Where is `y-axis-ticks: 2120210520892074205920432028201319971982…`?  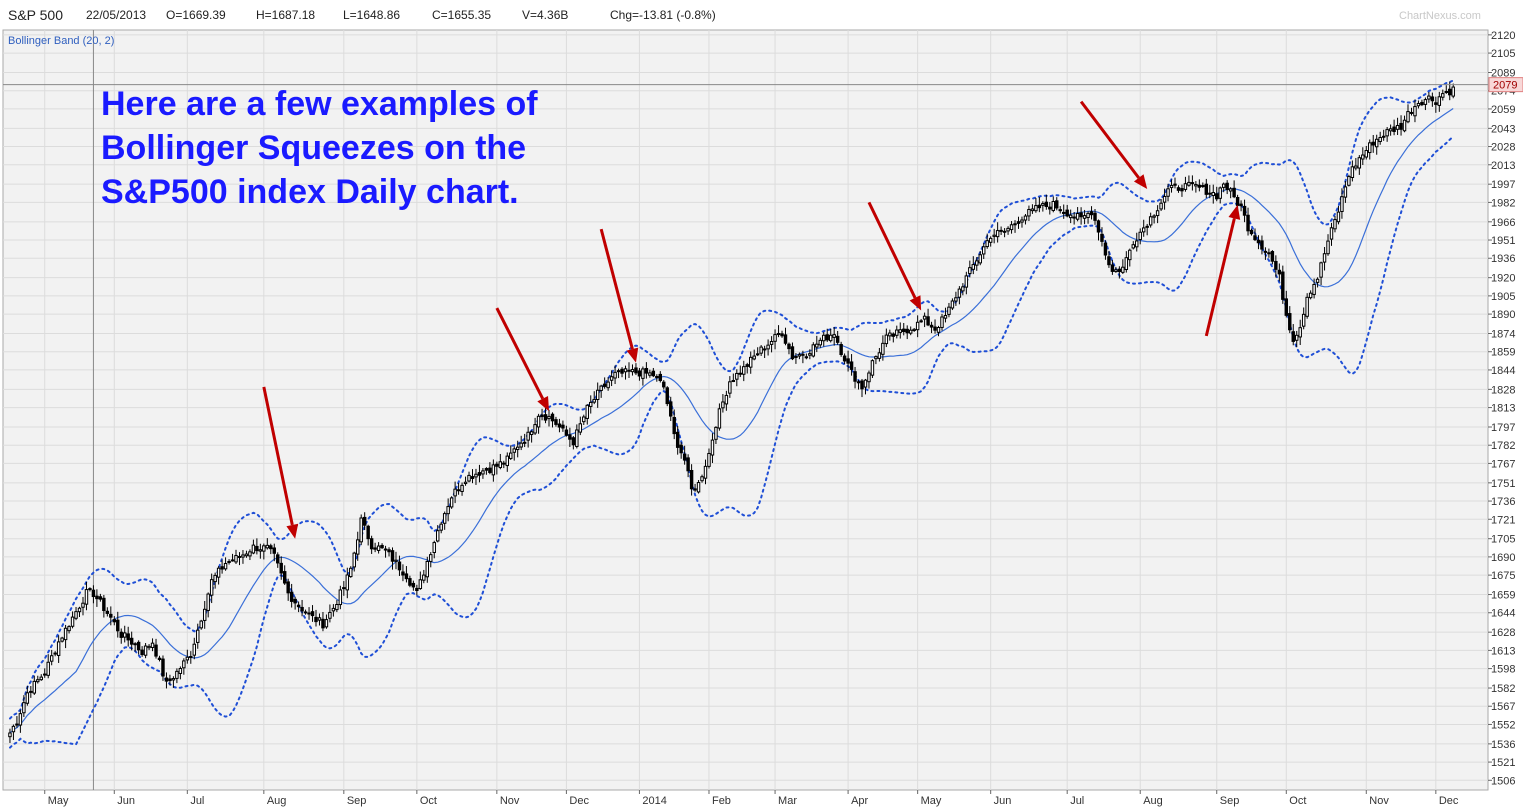 y-axis-ticks: 2120210520892074205920432028201319971982… is located at coordinates (1501, 408).